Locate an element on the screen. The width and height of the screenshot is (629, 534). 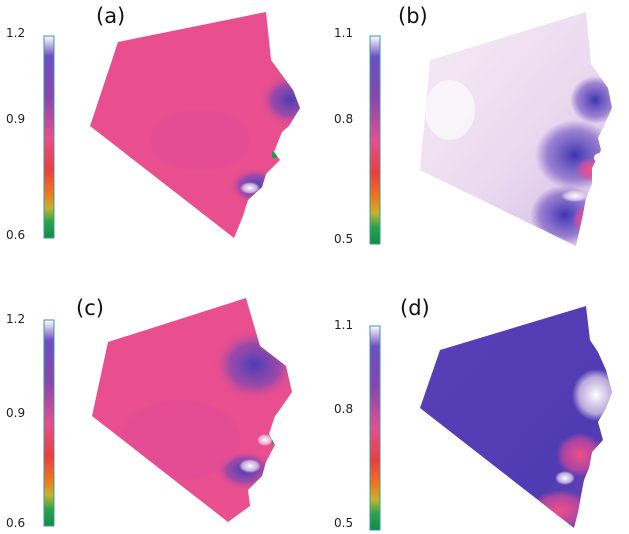
panel-label-b: (b) is located at coordinates (413, 16).